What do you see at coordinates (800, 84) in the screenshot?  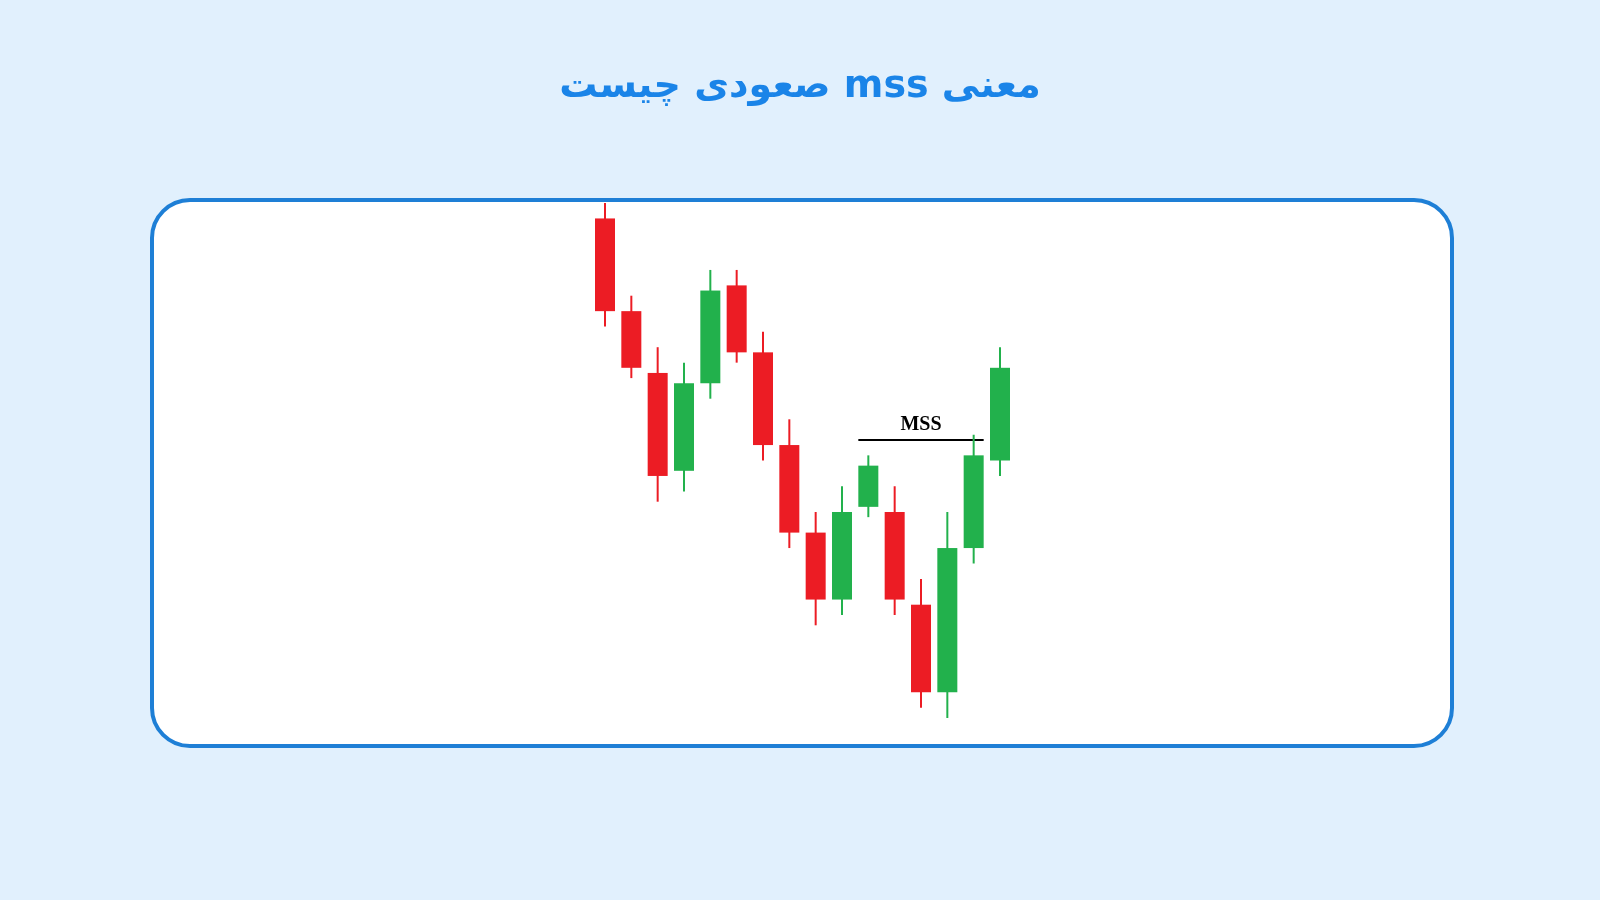 I see `title: معنی mss صعودی چیست` at bounding box center [800, 84].